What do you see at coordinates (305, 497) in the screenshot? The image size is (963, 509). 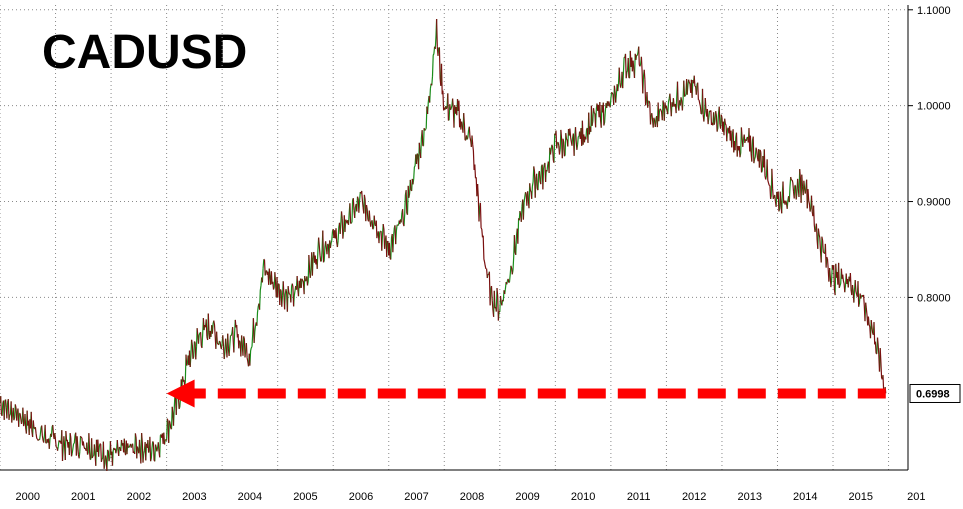 I see `x-tick-label: 2005` at bounding box center [305, 497].